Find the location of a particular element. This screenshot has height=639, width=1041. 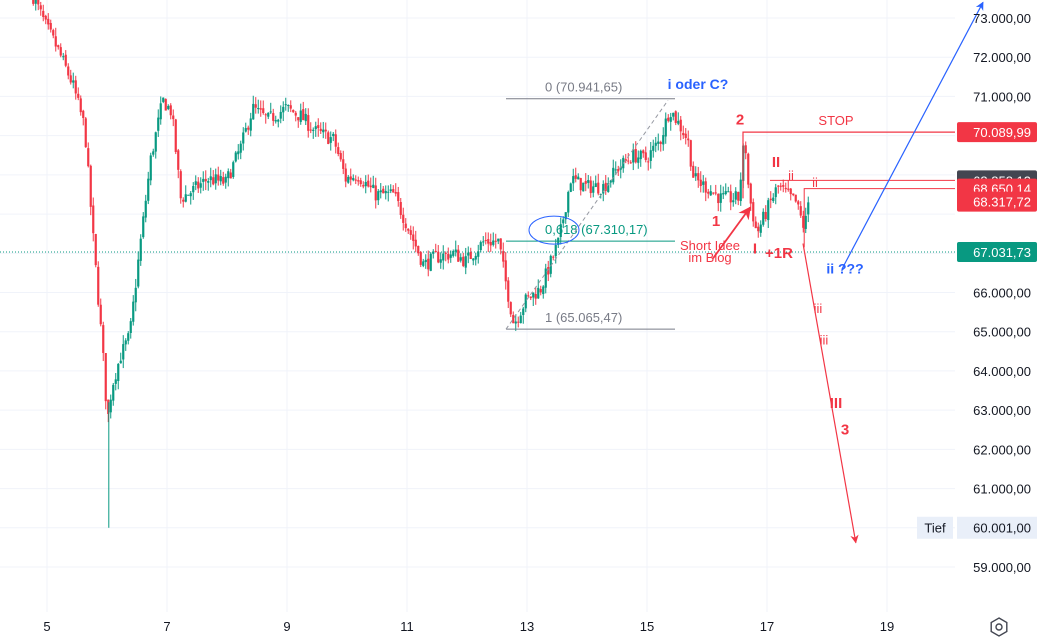

bullish-projection-arrow is located at coordinates (912, 135).